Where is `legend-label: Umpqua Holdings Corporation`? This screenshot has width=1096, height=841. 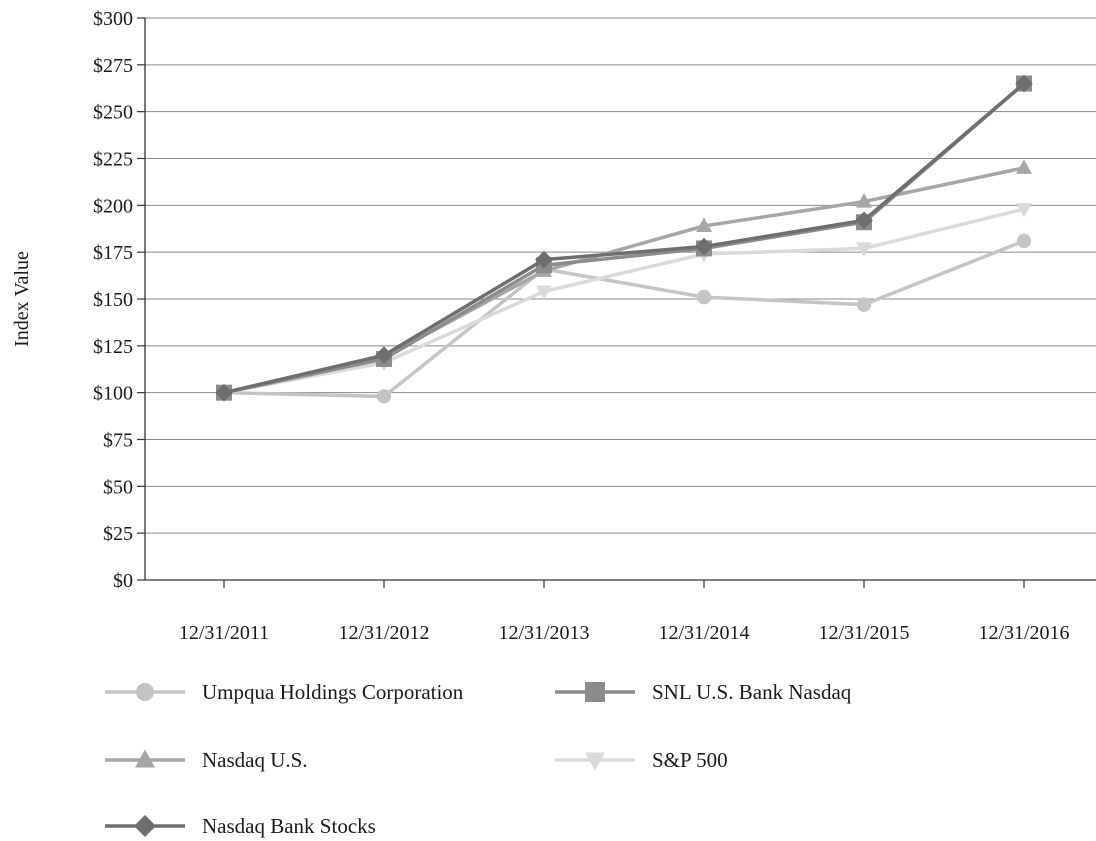 legend-label: Umpqua Holdings Corporation is located at coordinates (333, 692).